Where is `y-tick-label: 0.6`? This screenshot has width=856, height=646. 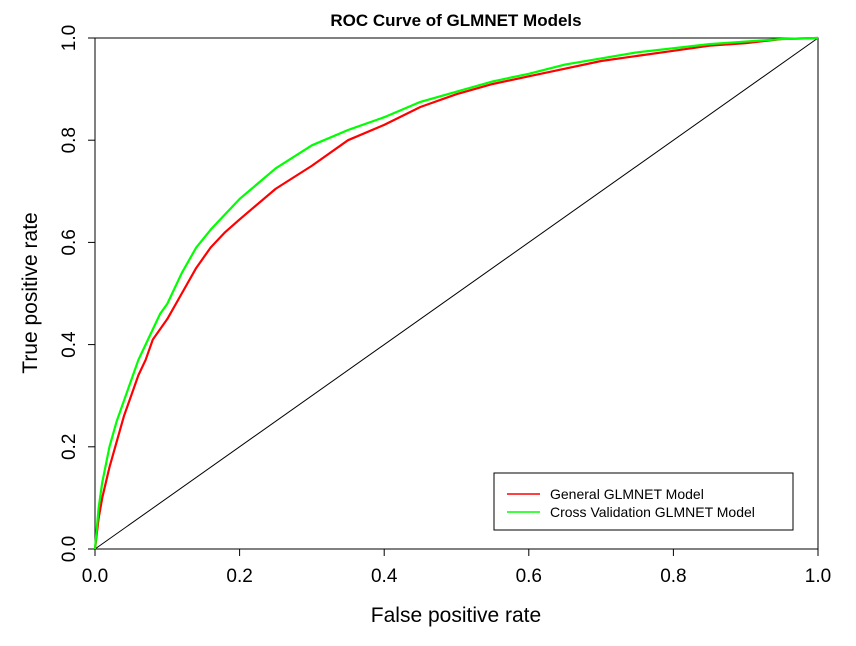 y-tick-label: 0.6 is located at coordinates (69, 242).